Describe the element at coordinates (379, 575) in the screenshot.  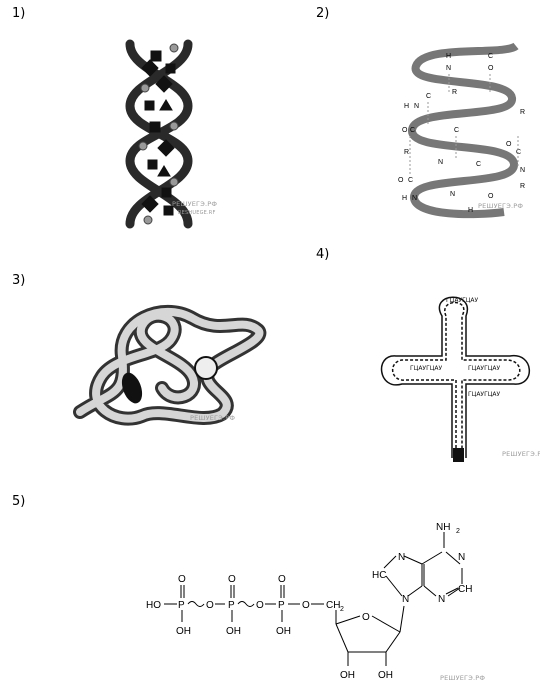
I see `svg-text: HC` at that location.